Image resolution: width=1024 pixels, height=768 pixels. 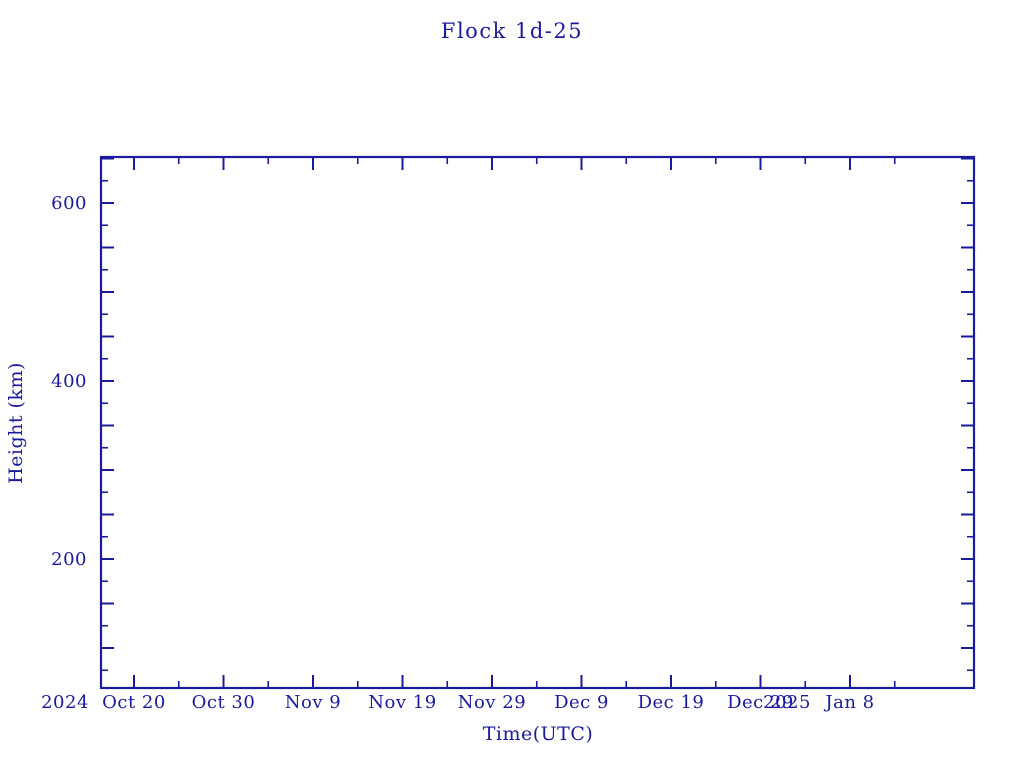 I want to click on x-axis-tick-label: Dec 29, so click(x=760, y=702).